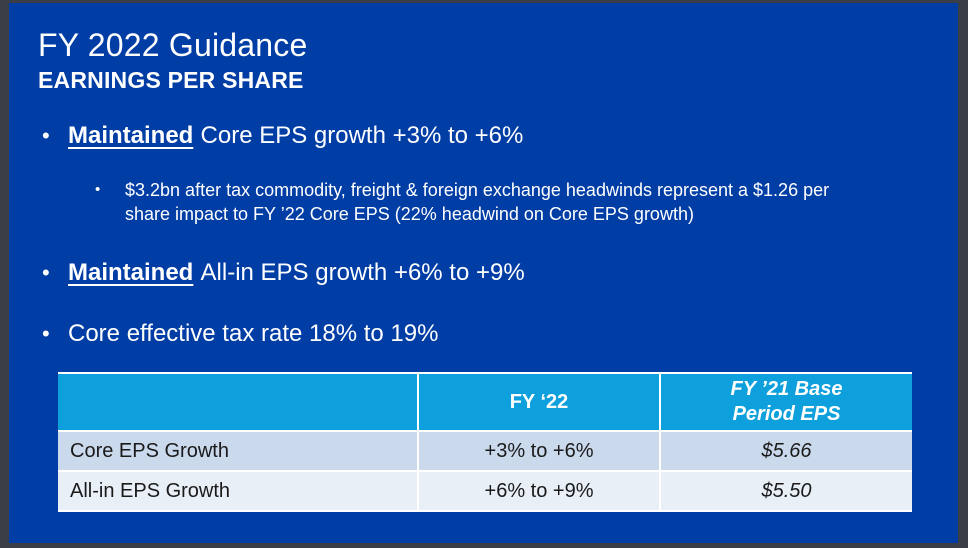  I want to click on table-row: Core EPS Growth +3% to +6% $5.66, so click(485, 451).